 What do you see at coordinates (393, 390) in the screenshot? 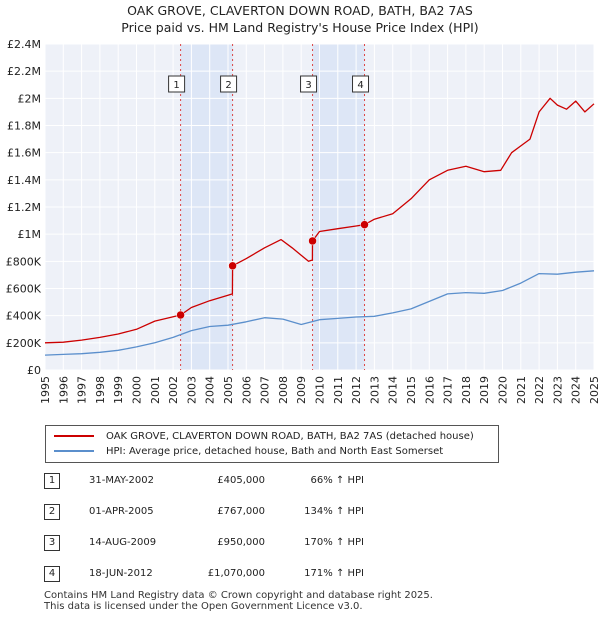
I see `x-tick-label: 2014` at bounding box center [393, 390].